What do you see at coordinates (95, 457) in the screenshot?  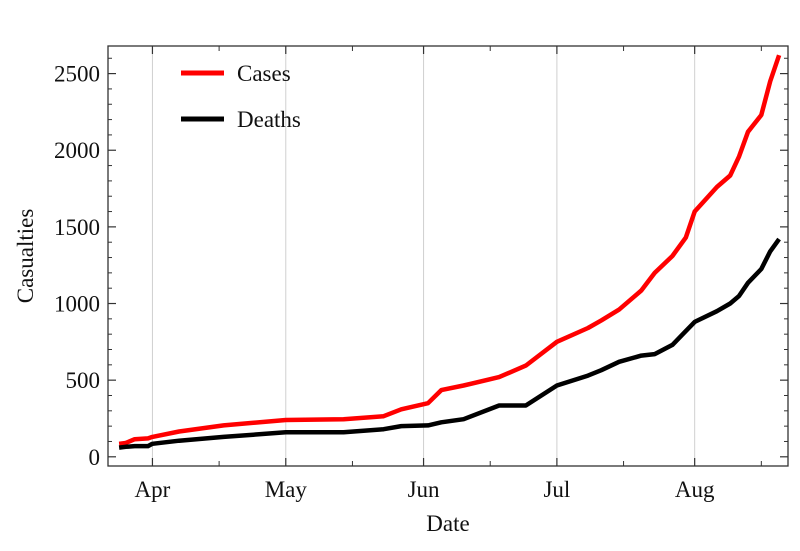 I see `y-tick-label: 0` at bounding box center [95, 457].